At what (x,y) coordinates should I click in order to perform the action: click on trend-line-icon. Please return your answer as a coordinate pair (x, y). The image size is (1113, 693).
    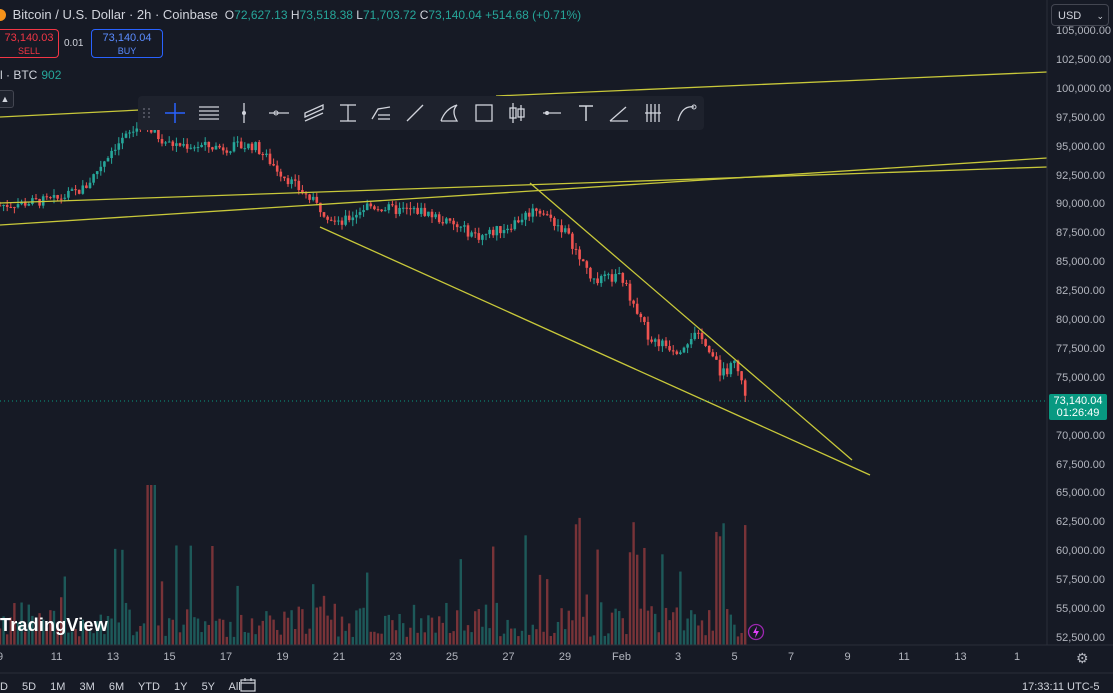
    Looking at the image, I should click on (415, 113).